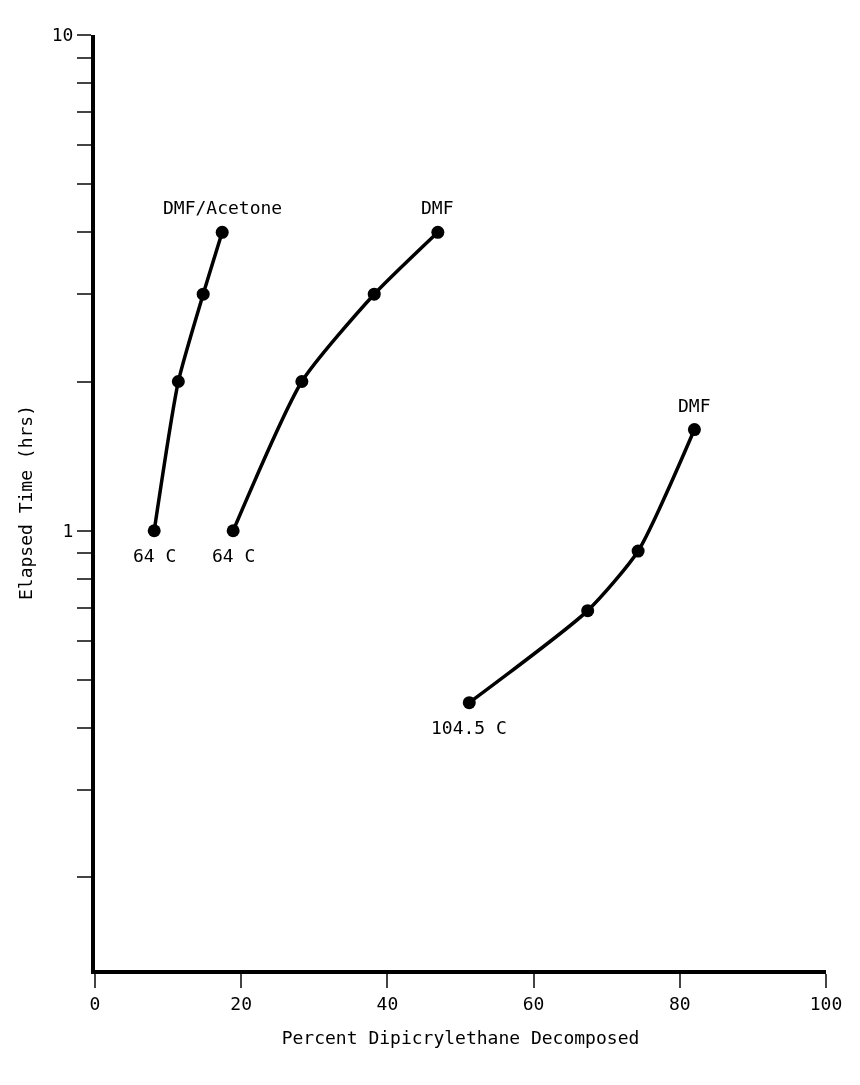 Image resolution: width=860 pixels, height=1085 pixels. What do you see at coordinates (241, 1003) in the screenshot?
I see `x-tick-label: 20` at bounding box center [241, 1003].